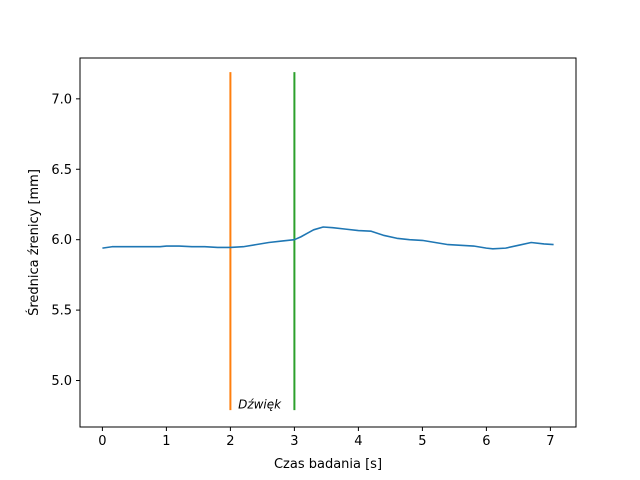 Image resolution: width=640 pixels, height=480 pixels. What do you see at coordinates (550, 441) in the screenshot?
I see `x-tick-label: 7` at bounding box center [550, 441].